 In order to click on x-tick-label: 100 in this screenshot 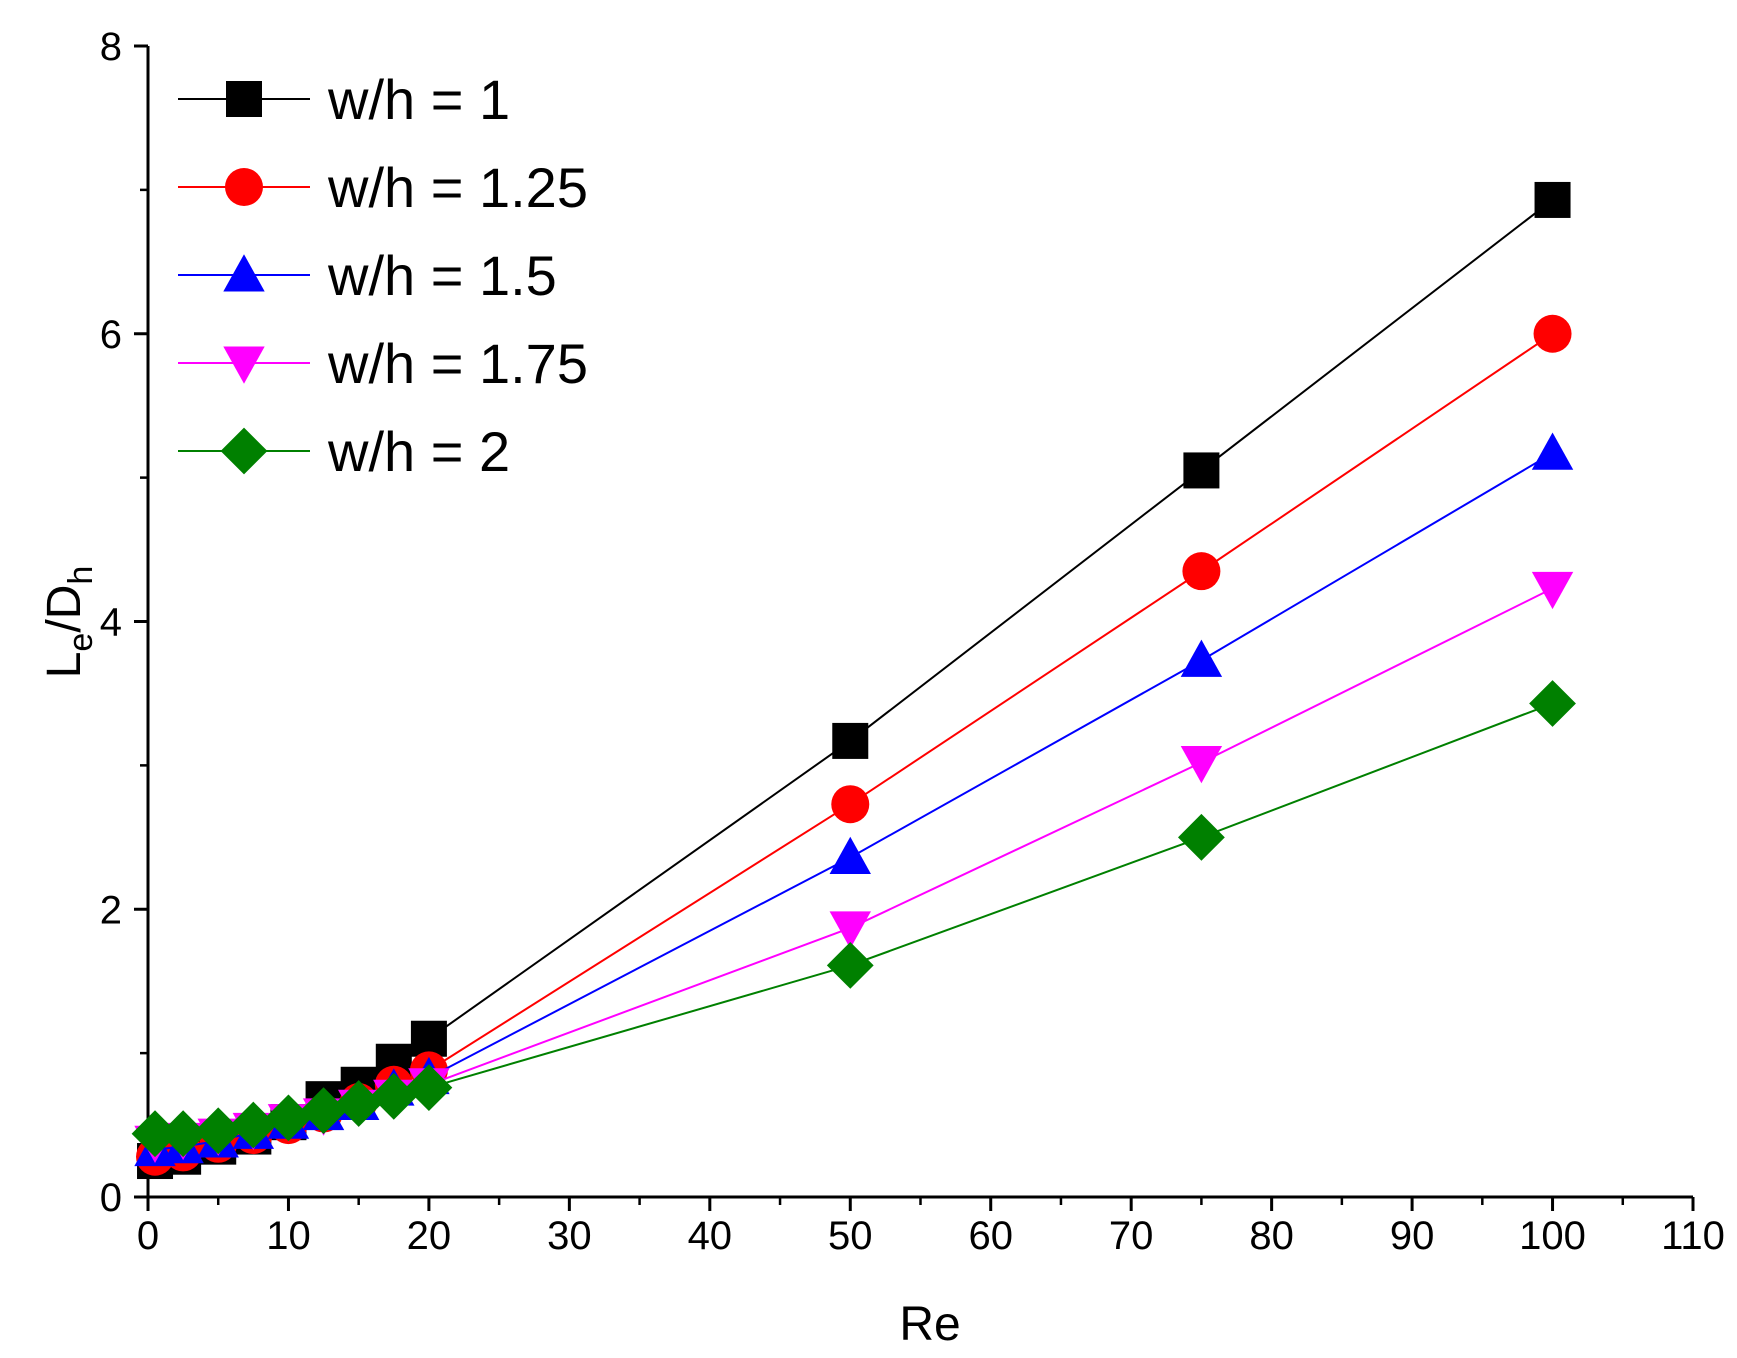, I will do `click(1552, 1236)`.